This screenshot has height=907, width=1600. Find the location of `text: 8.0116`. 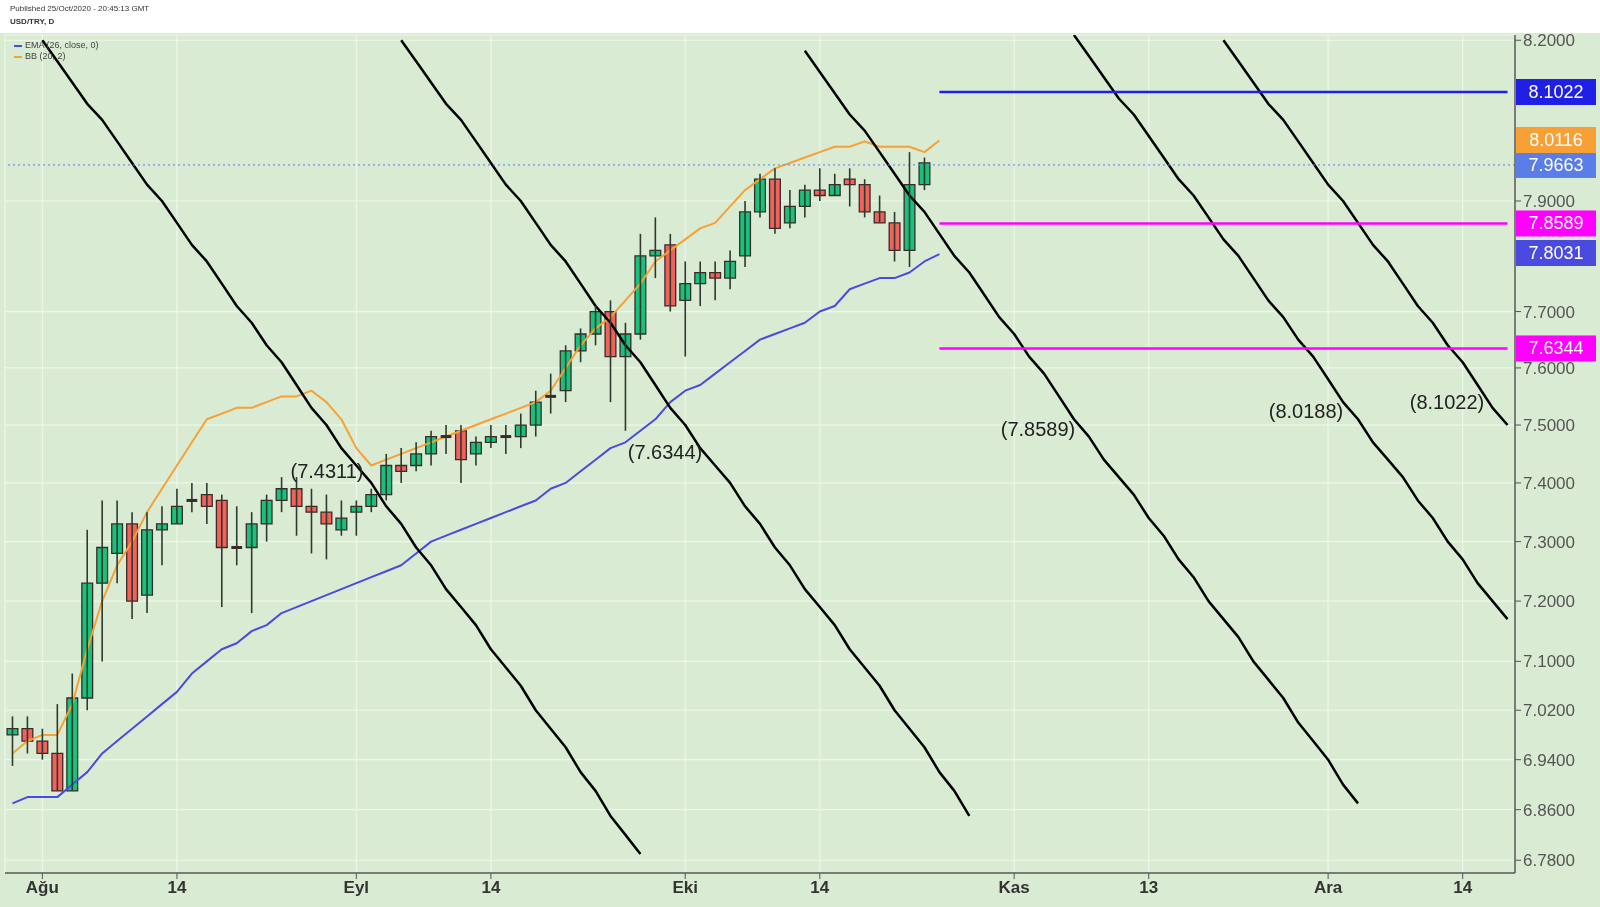

text: 8.0116 is located at coordinates (1556, 140).